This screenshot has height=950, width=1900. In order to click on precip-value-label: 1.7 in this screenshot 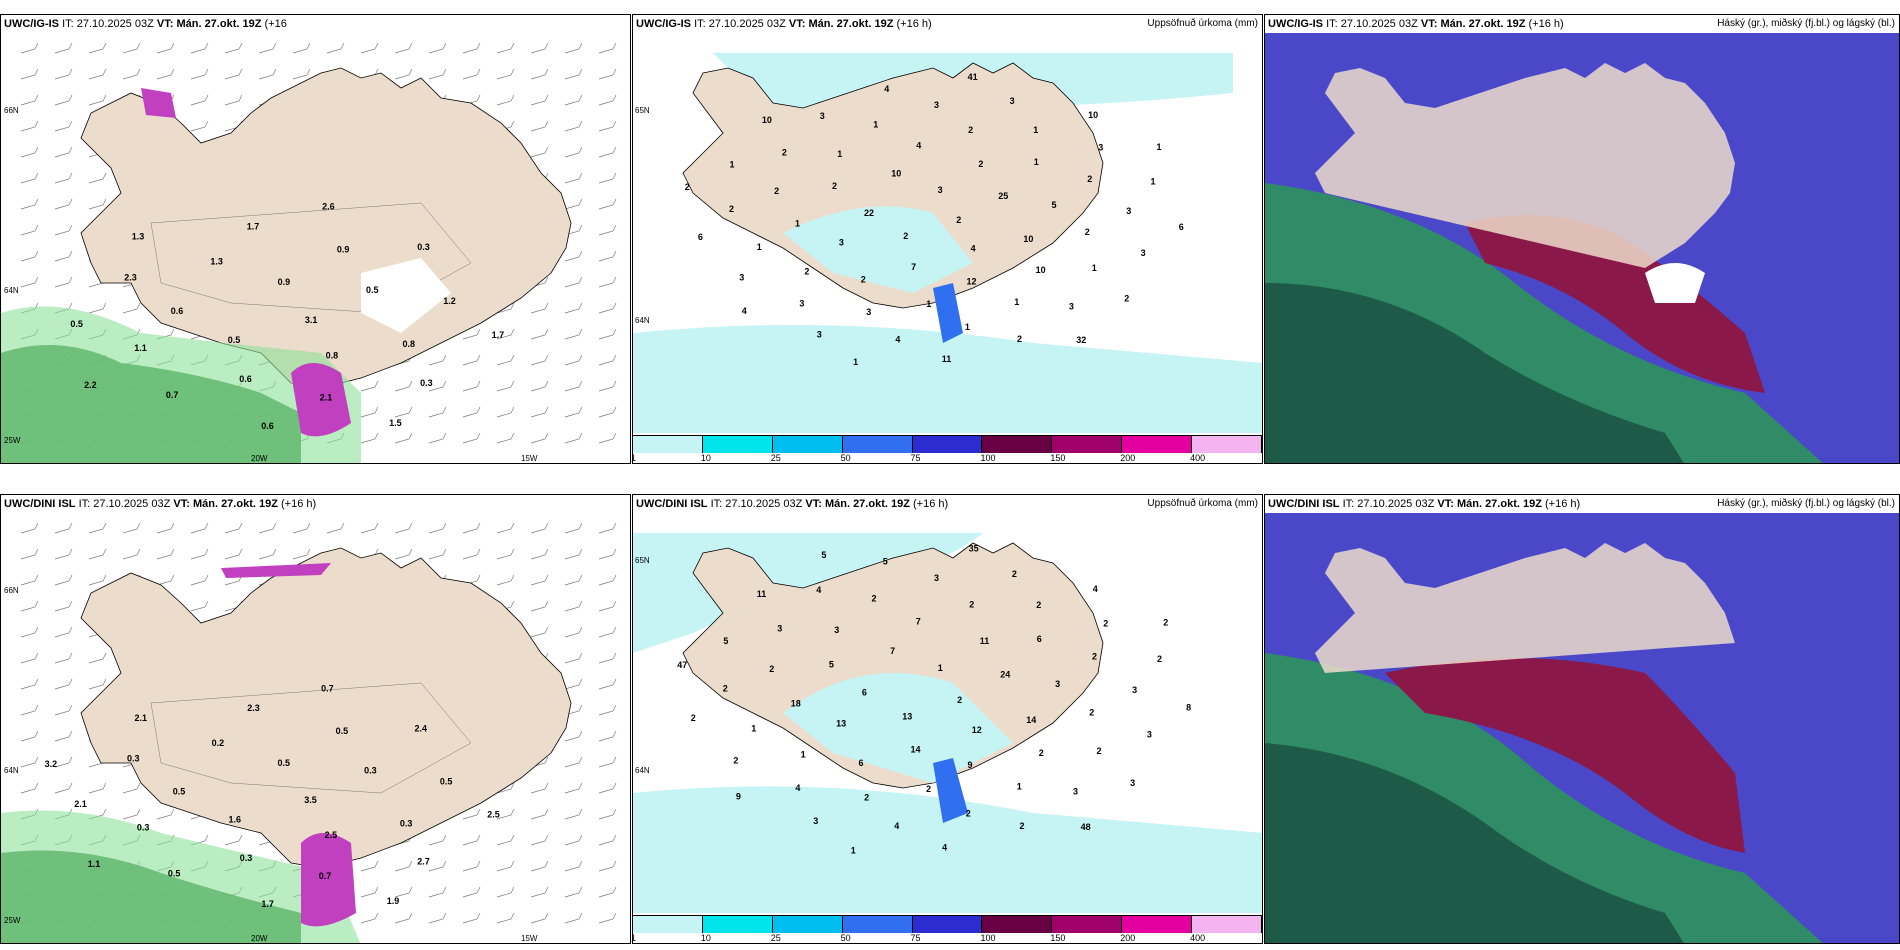, I will do `click(253, 226)`.